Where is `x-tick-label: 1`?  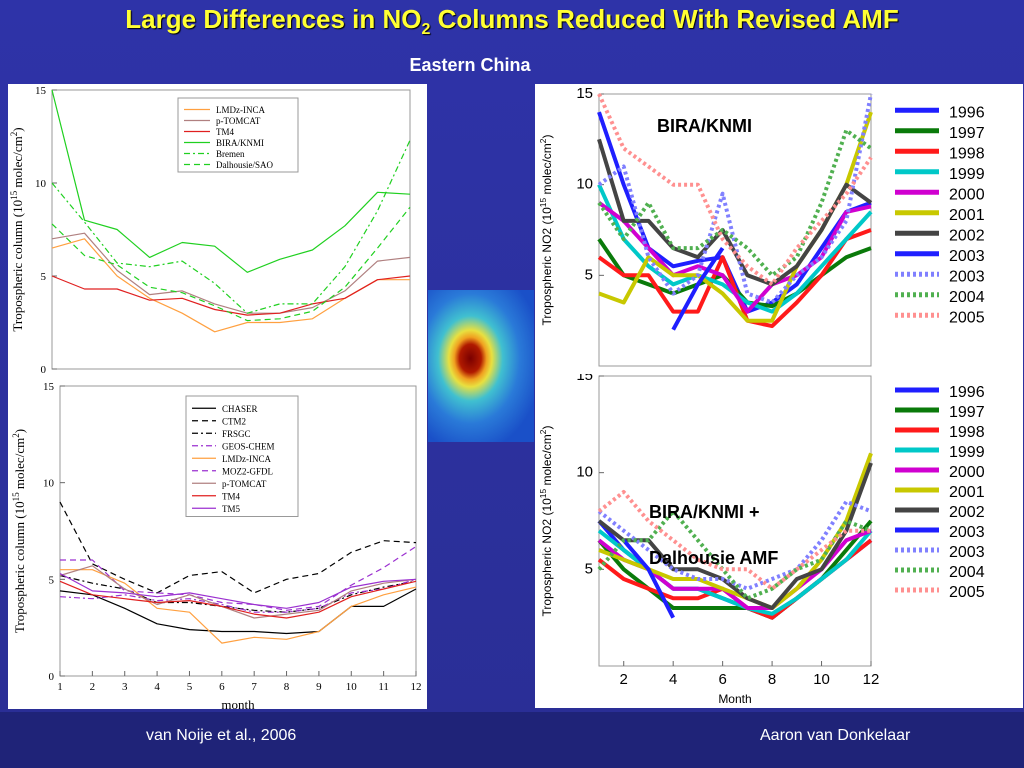 x-tick-label: 1 is located at coordinates (60, 687).